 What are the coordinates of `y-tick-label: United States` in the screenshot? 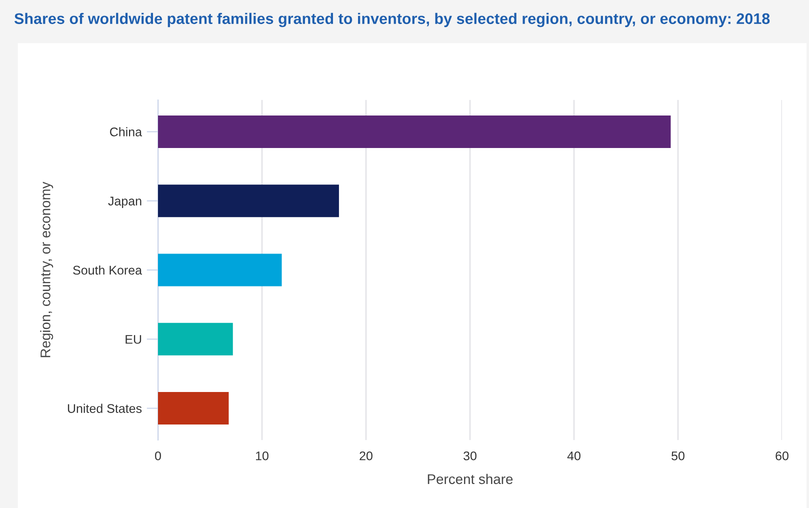 It's located at (105, 408).